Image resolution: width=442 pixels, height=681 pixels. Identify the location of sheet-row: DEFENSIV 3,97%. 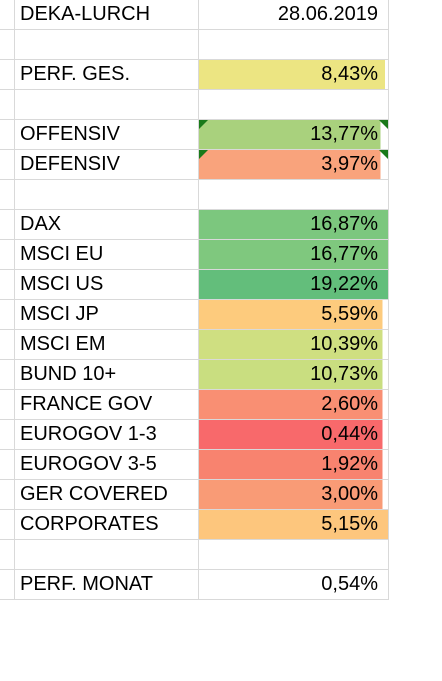
(221, 165).